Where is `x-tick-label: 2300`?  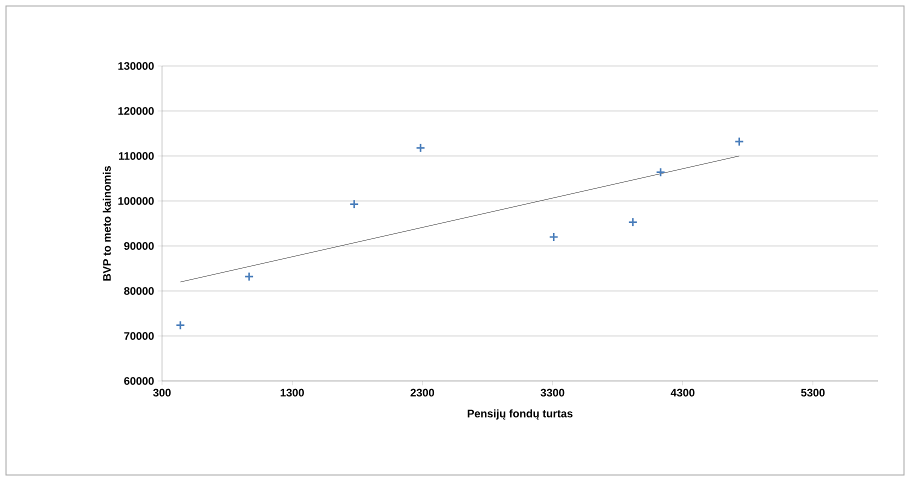 x-tick-label: 2300 is located at coordinates (422, 392).